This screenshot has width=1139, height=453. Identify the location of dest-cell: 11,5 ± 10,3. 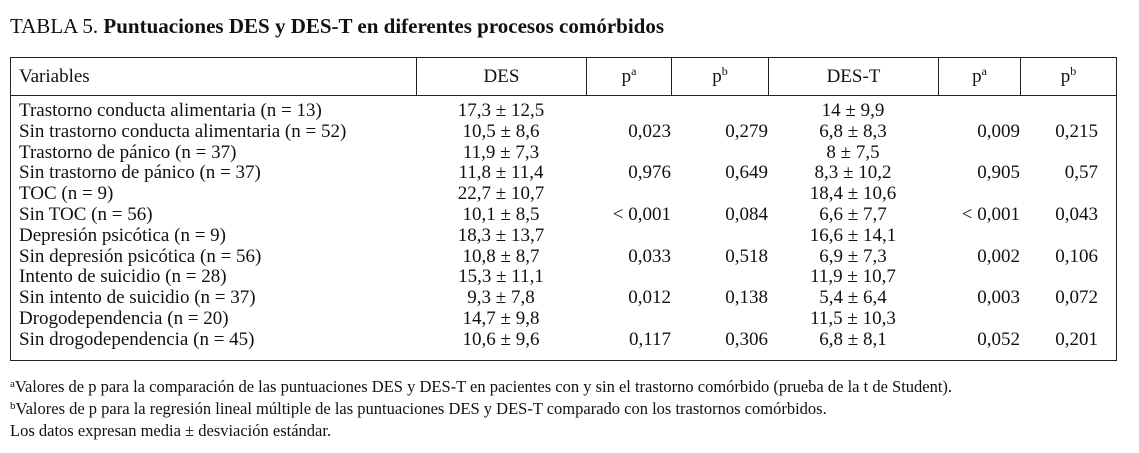
(853, 318).